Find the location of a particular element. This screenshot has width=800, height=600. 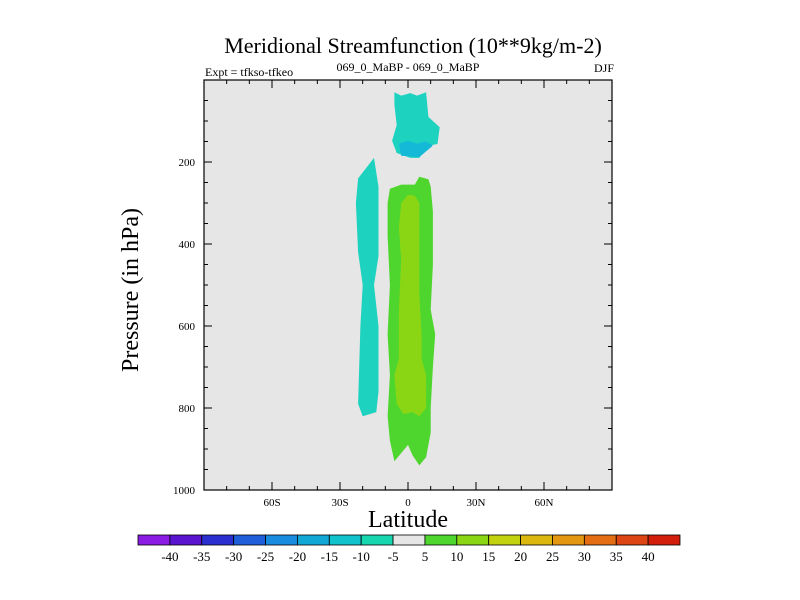

colorbar-label: -35 is located at coordinates (201, 556).